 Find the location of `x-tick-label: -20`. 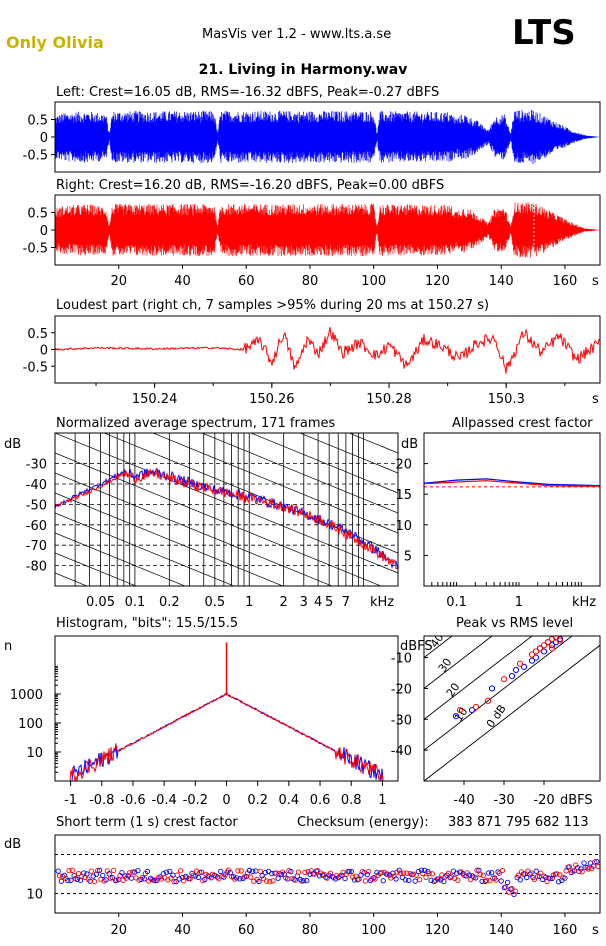

x-tick-label: -20 is located at coordinates (543, 800).